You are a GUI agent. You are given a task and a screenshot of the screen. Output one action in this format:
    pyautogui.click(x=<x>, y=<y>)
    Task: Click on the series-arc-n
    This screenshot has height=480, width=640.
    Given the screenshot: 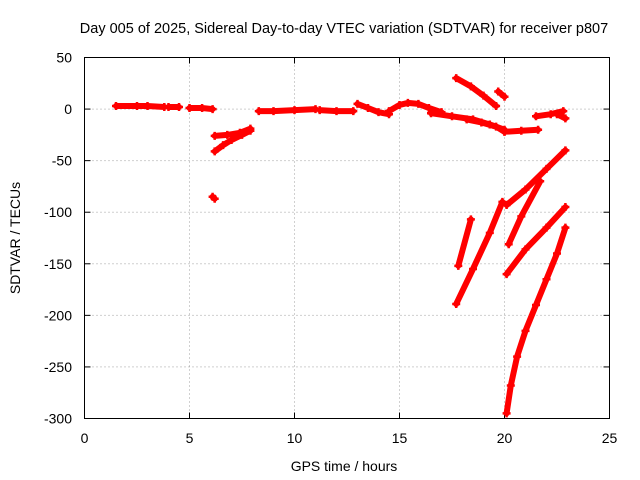 What is the action you would take?
    pyautogui.click(x=476, y=92)
    